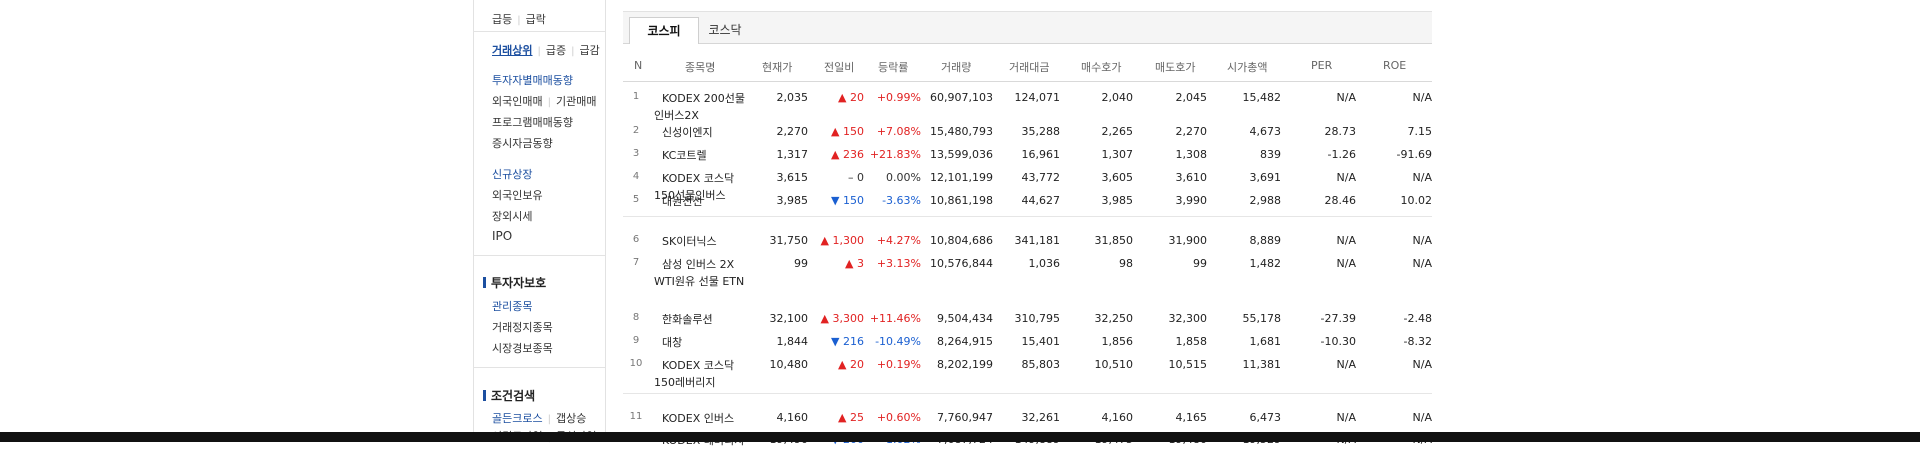 This screenshot has width=1920, height=449. I want to click on cell-roe: -91.69, so click(1414, 154).